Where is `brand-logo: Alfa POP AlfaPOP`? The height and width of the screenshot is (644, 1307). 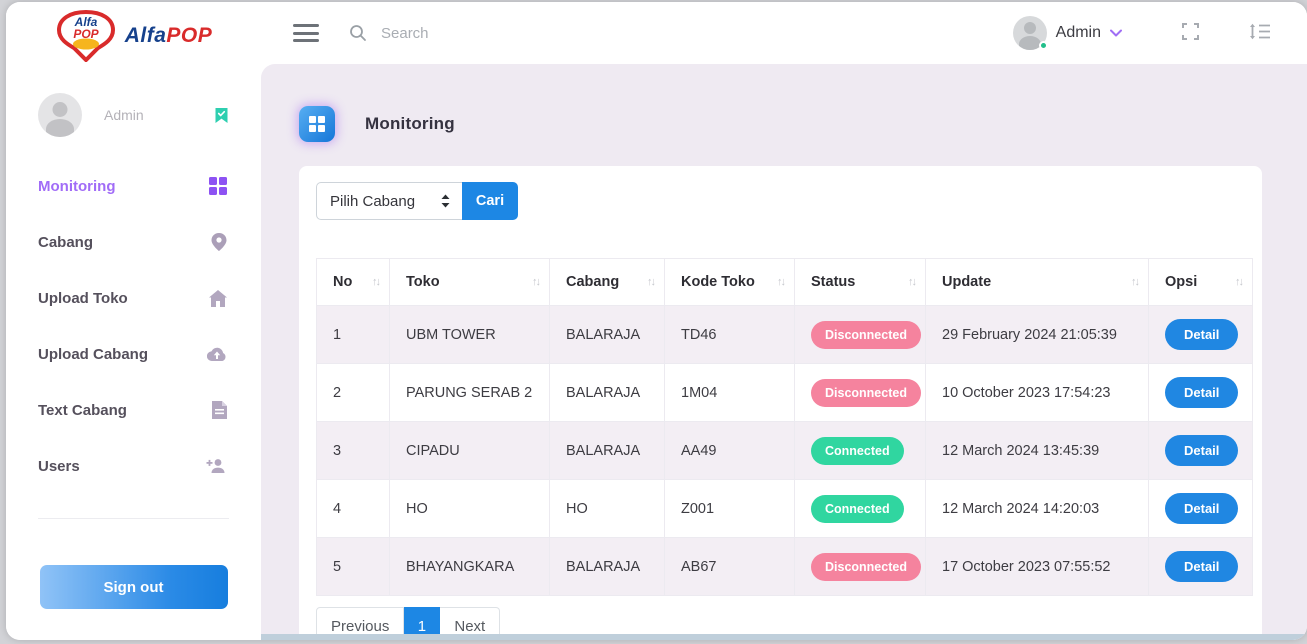
brand-logo: Alfa POP AlfaPOP is located at coordinates (133, 36).